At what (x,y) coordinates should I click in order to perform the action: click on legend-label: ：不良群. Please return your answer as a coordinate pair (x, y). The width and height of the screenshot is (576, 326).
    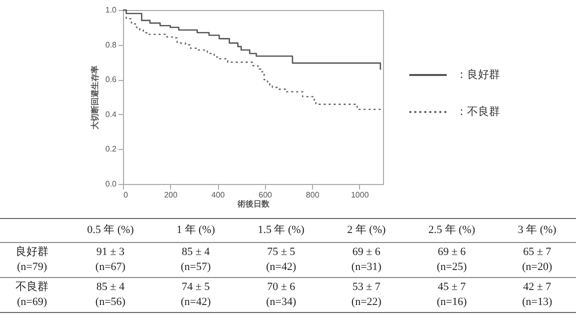
    Looking at the image, I should click on (478, 111).